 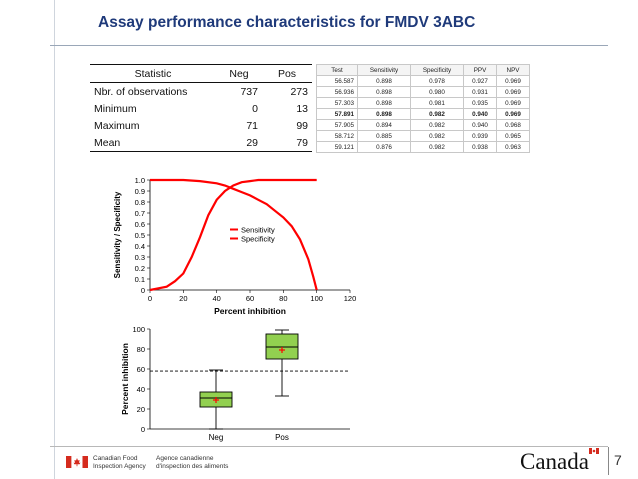 What do you see at coordinates (287, 73) in the screenshot?
I see `stats-header-pos: Pos` at bounding box center [287, 73].